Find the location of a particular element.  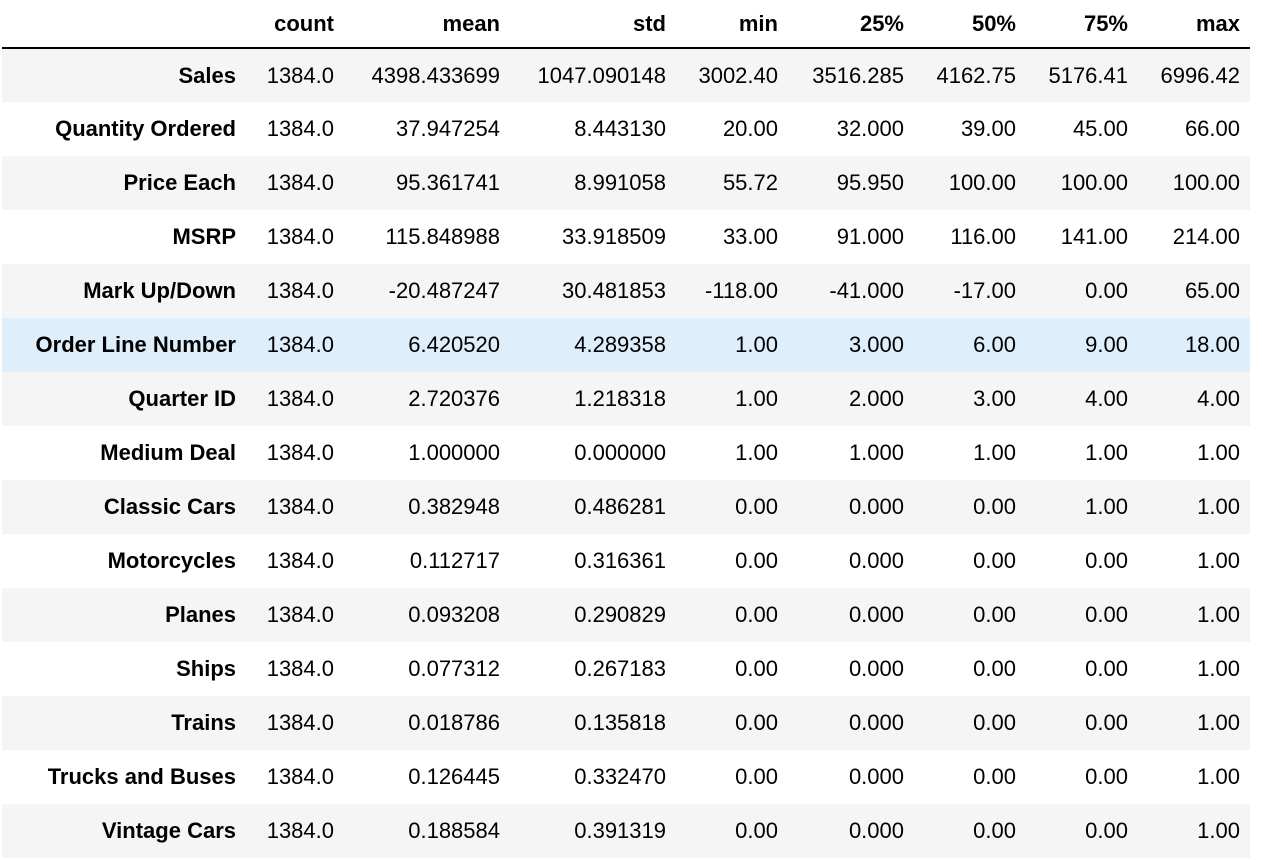

cell-50: 116.00 is located at coordinates (983, 236).